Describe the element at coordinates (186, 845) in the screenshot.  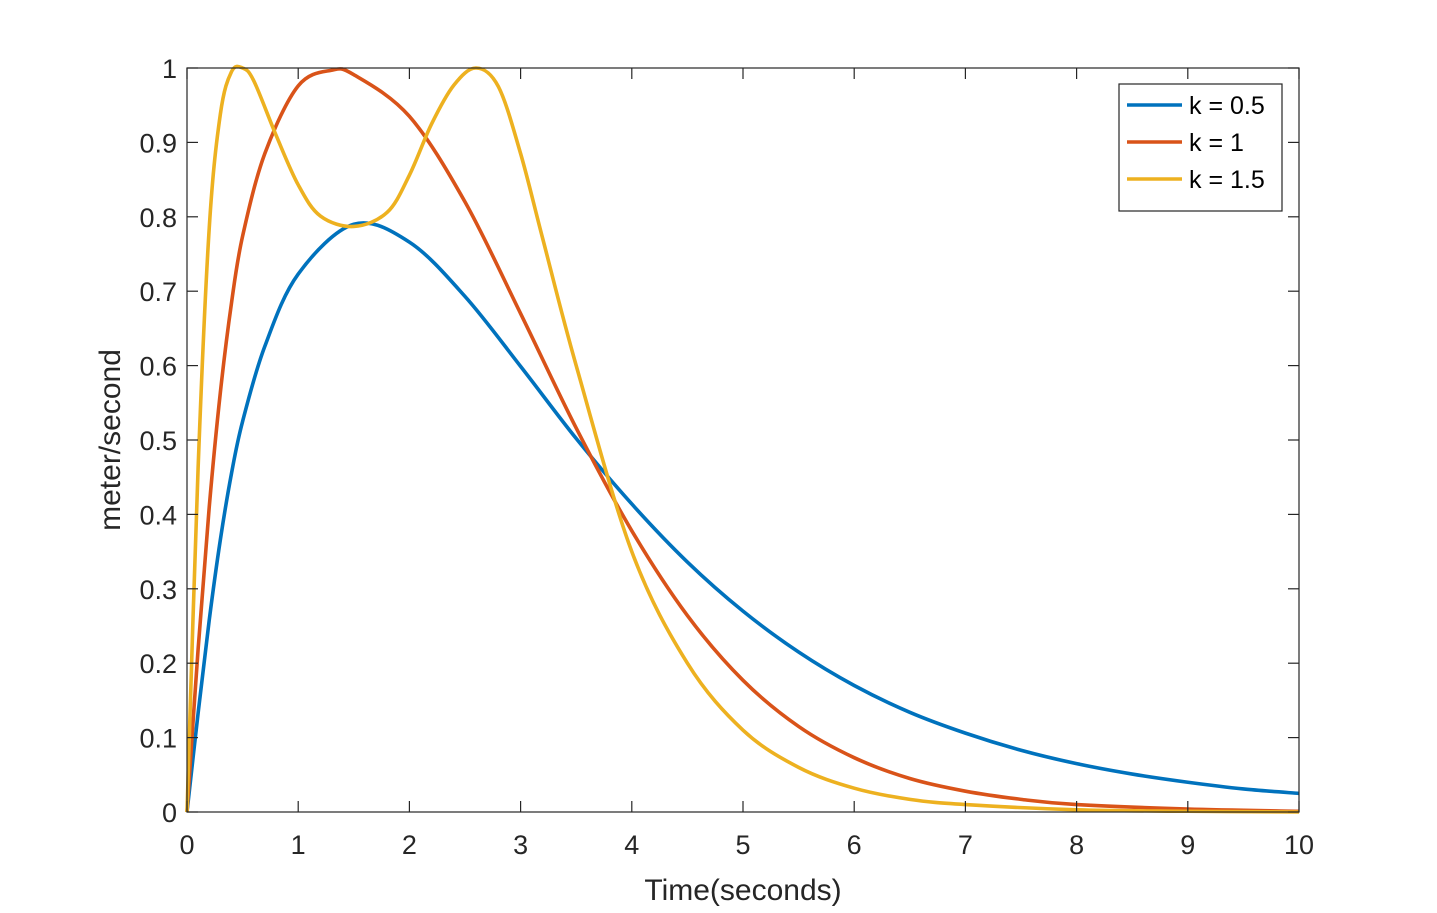
I see `x-tick-label: 0` at that location.